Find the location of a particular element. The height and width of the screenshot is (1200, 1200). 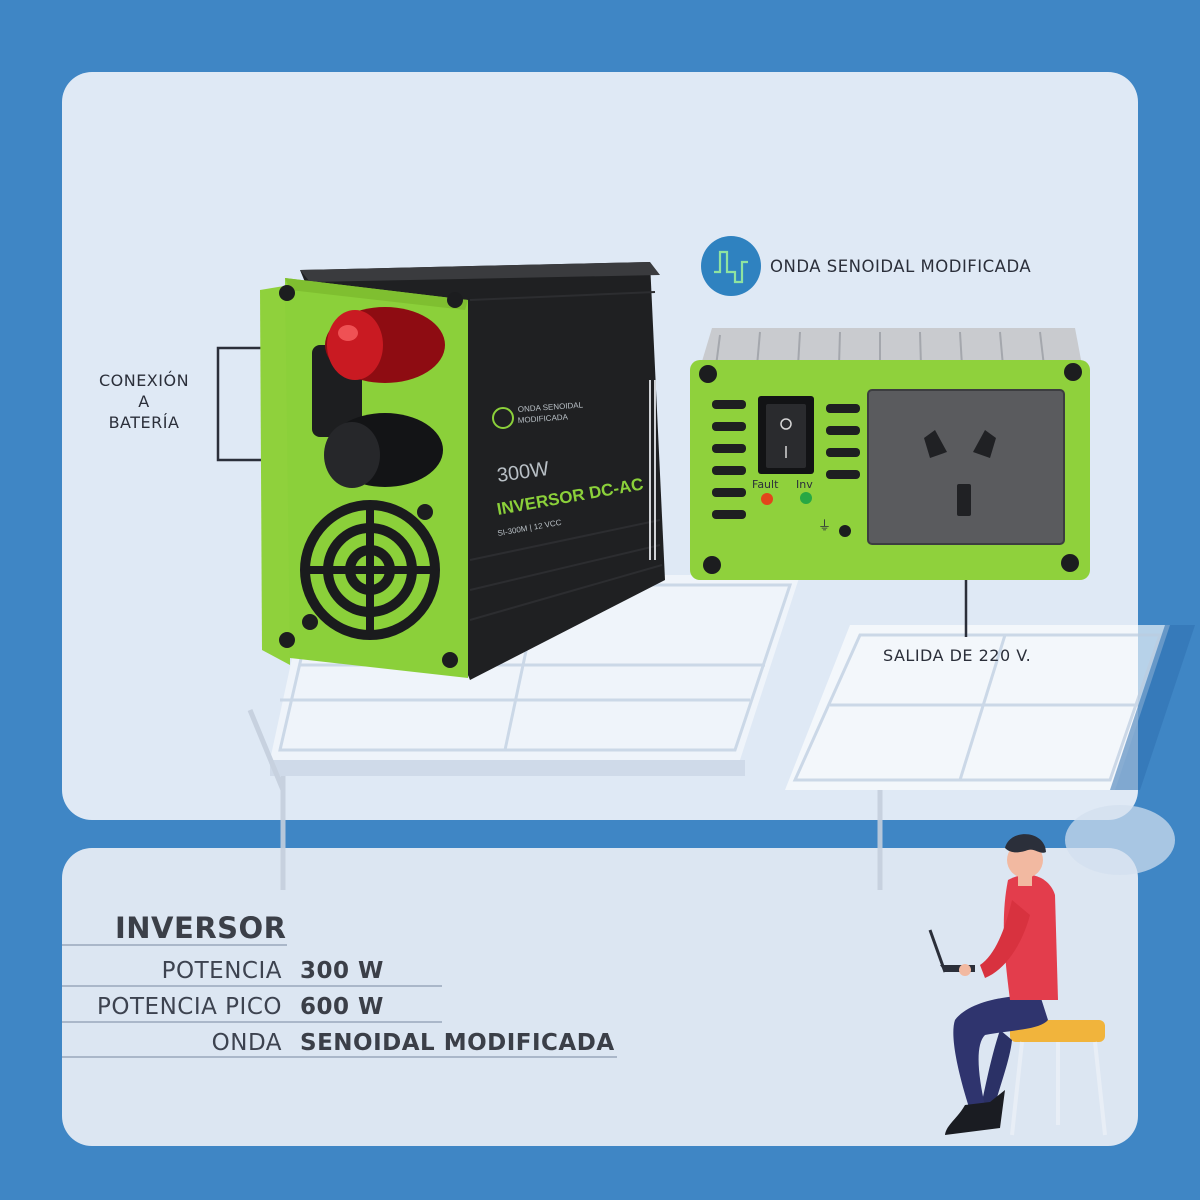

specs-title: INVERSOR is located at coordinates (201, 928).